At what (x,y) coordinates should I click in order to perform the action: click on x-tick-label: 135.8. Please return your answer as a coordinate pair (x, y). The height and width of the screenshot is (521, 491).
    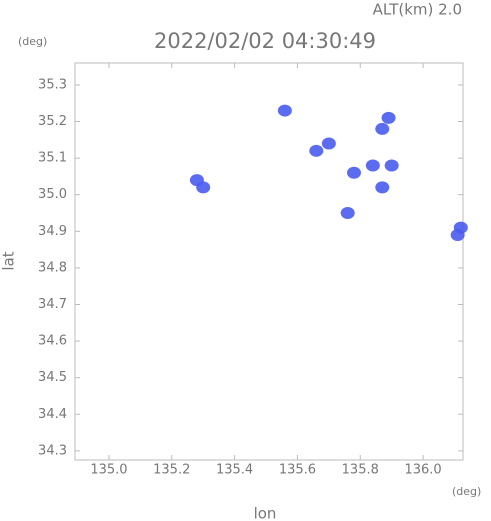
    Looking at the image, I should click on (360, 470).